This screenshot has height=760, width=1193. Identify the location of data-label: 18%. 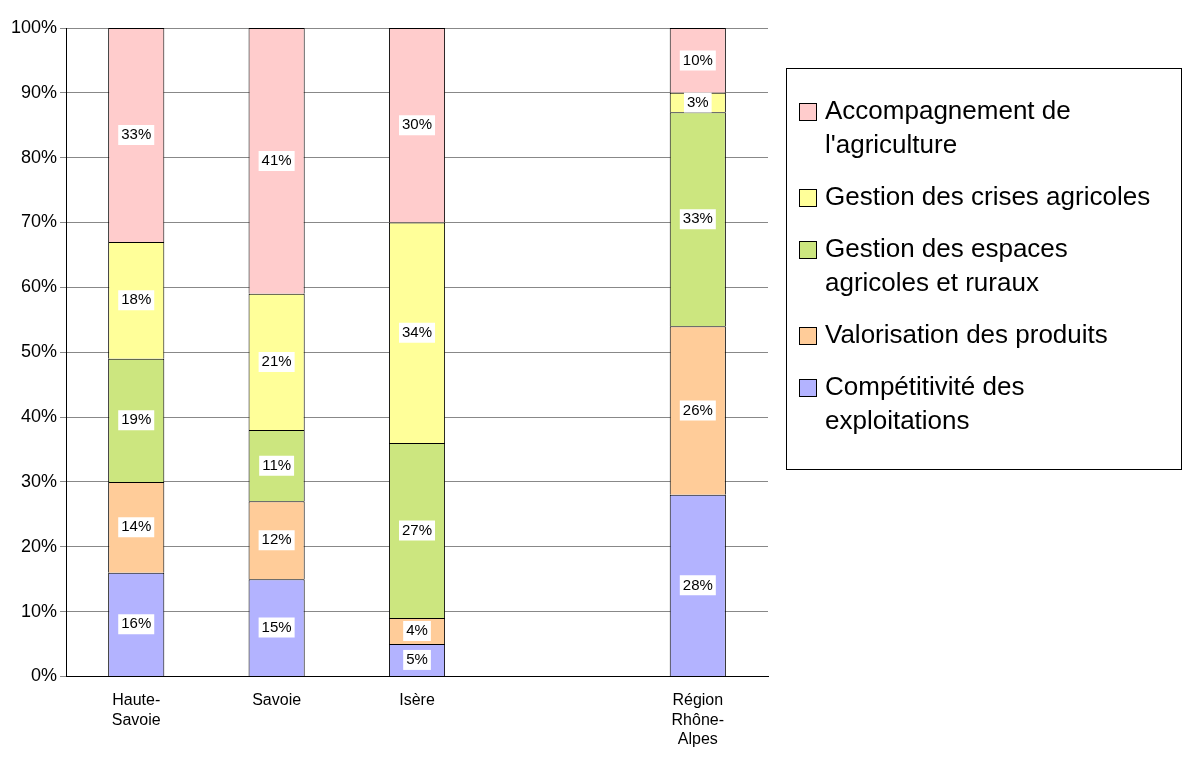
(136, 299).